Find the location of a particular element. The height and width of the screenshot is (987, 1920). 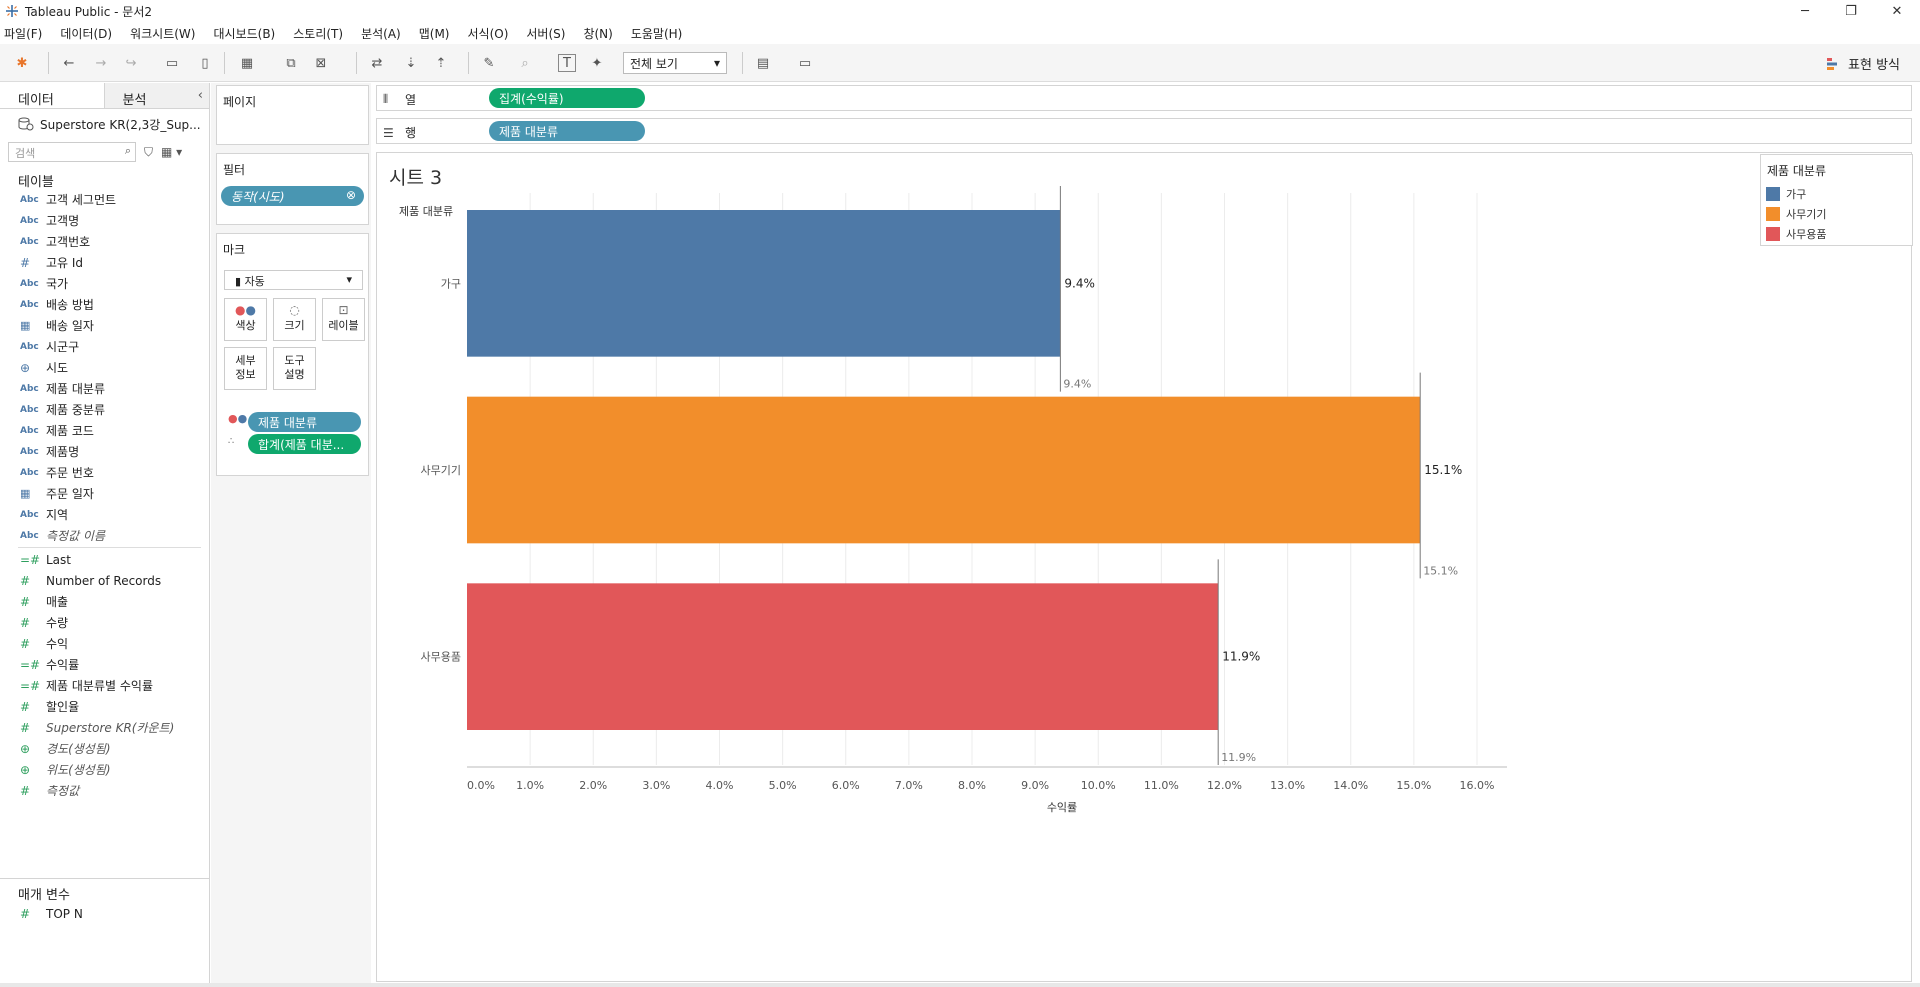

menu-dashboard: 대시보드(B) is located at coordinates (244, 33).